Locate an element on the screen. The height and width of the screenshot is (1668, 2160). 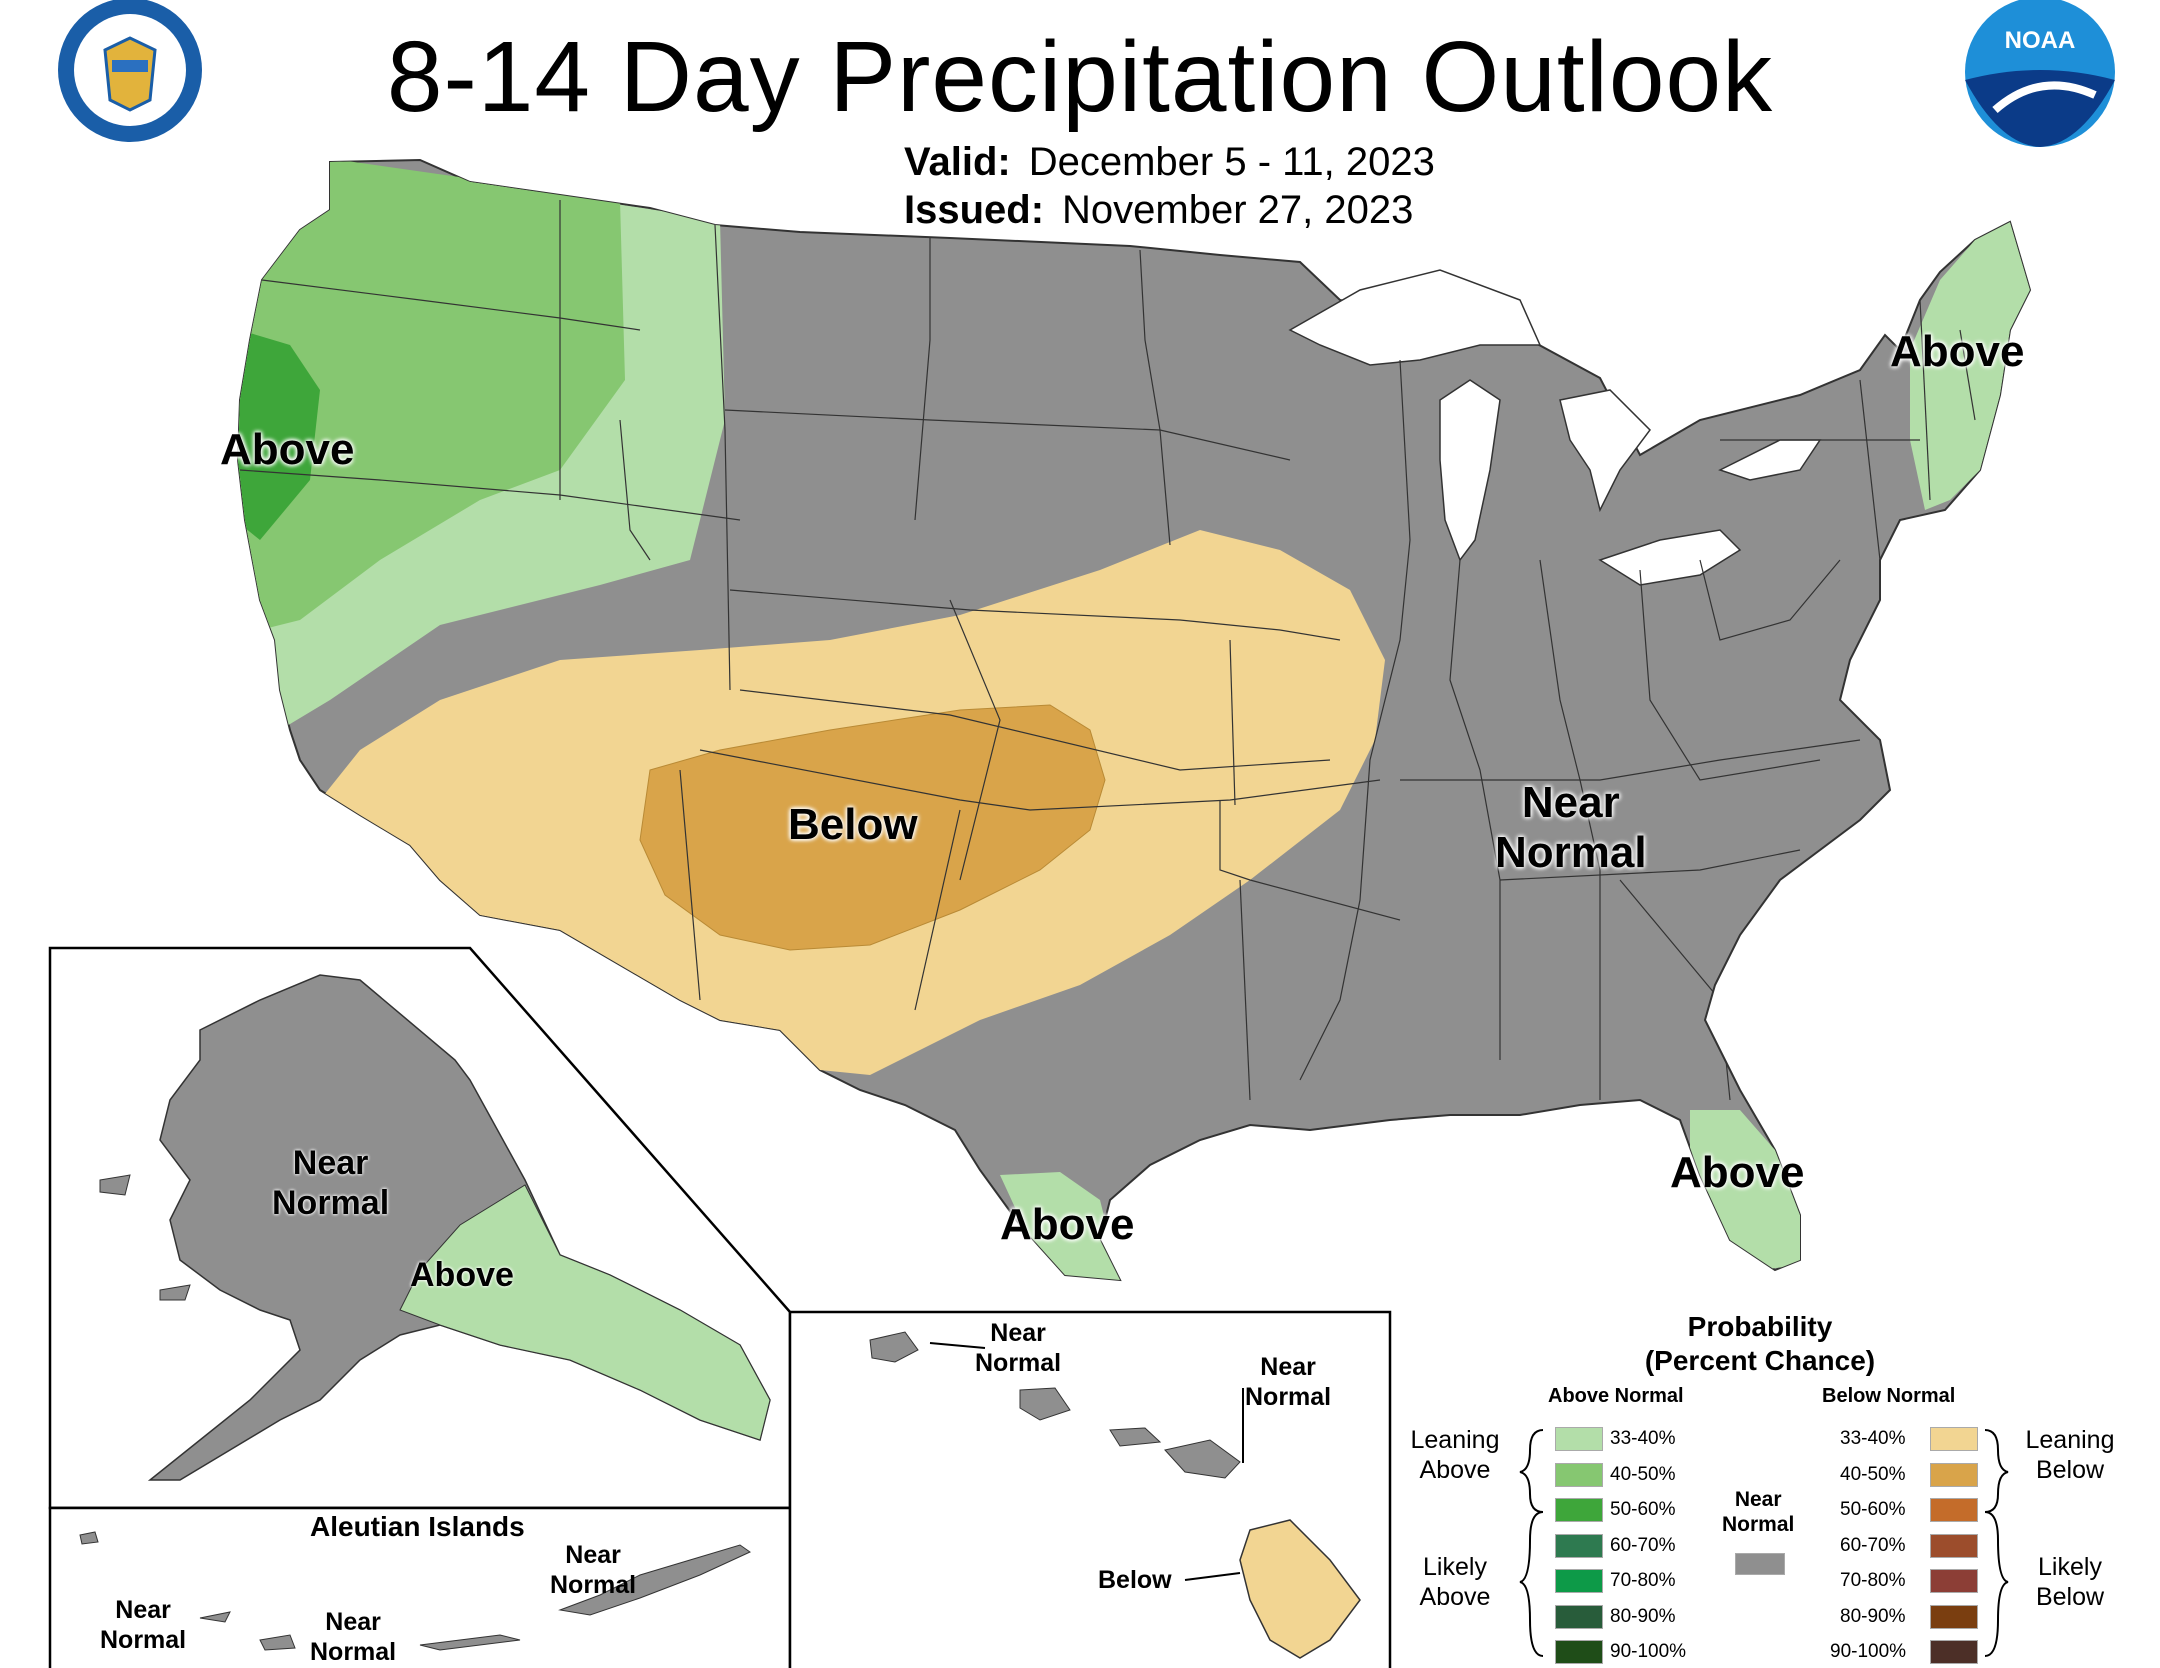
hawaii-maui-line2: Normal is located at coordinates (1288, 1397).